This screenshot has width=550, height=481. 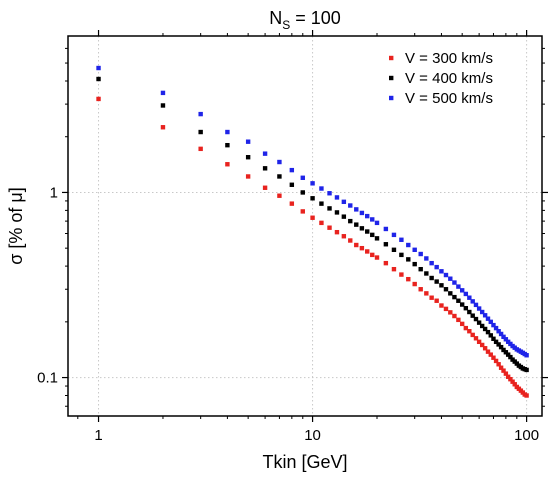 What do you see at coordinates (449, 78) in the screenshot?
I see `legend-label: V = 400 km/s` at bounding box center [449, 78].